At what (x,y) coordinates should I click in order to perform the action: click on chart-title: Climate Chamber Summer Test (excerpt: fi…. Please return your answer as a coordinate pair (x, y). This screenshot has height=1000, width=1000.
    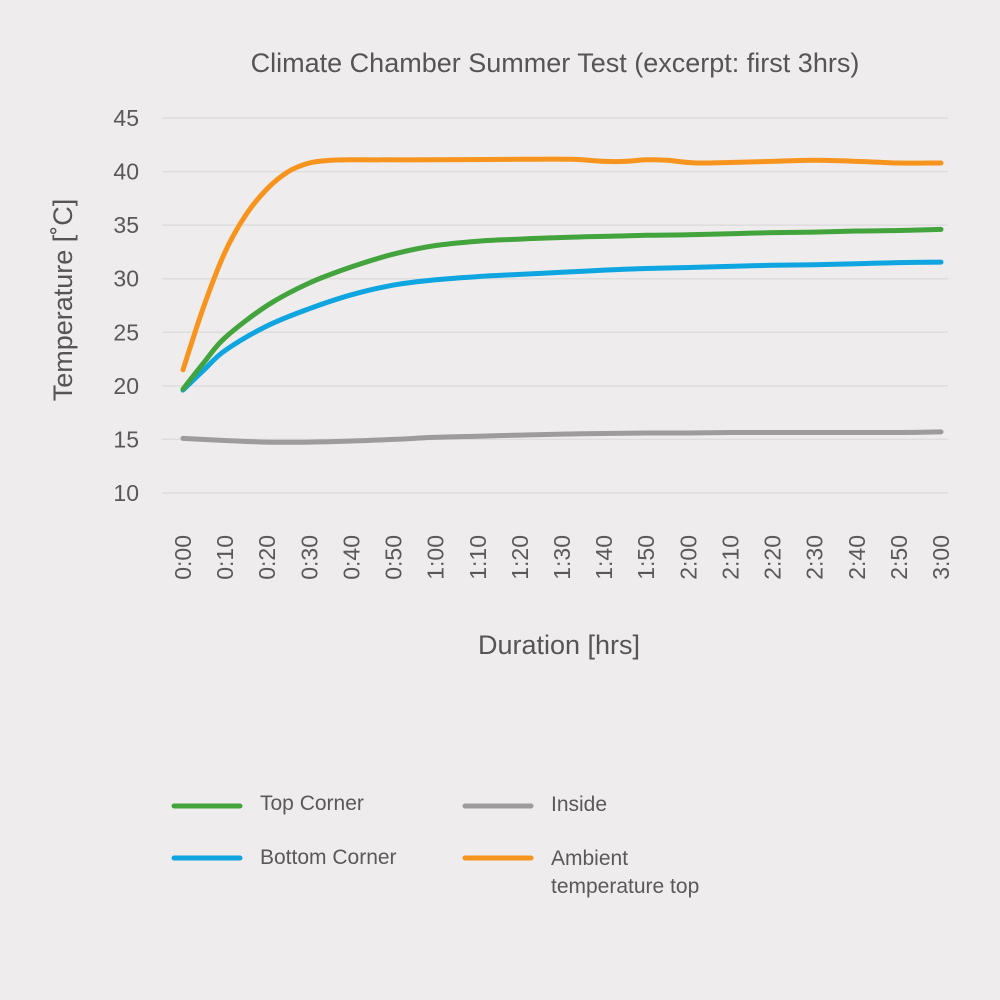
    Looking at the image, I should click on (555, 63).